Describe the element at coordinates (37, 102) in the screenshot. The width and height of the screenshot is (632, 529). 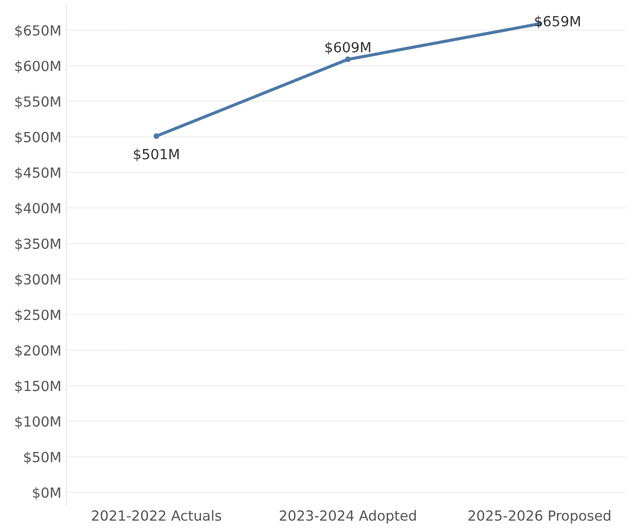
I see `y-tick-label: $550M` at that location.